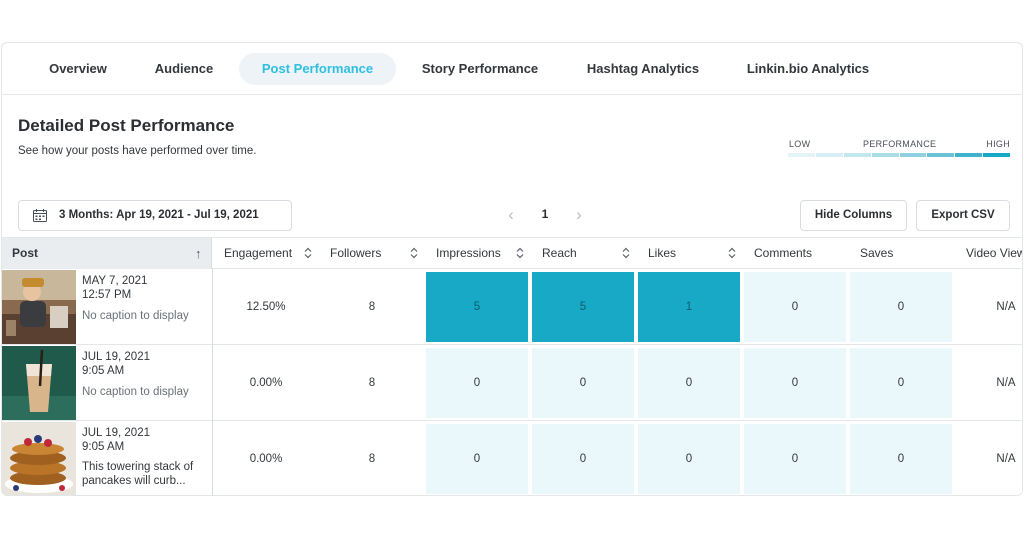 This screenshot has height=538, width=1024. What do you see at coordinates (808, 68) in the screenshot?
I see `tab-linkin-bio-analytics: Linkin.bio Analytics` at bounding box center [808, 68].